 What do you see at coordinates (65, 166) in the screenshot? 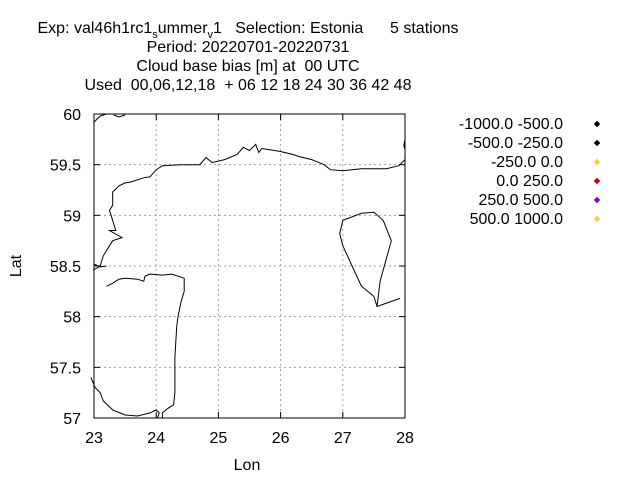
I see `y-tick-label: 59.5` at bounding box center [65, 166].